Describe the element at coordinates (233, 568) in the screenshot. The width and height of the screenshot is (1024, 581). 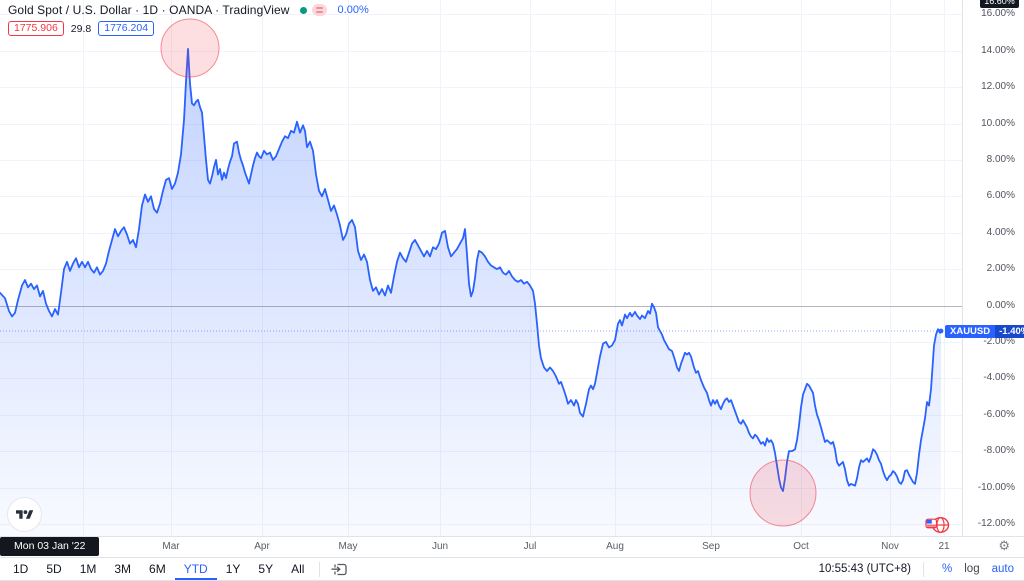
I see `range-button-1y: 1Y` at that location.